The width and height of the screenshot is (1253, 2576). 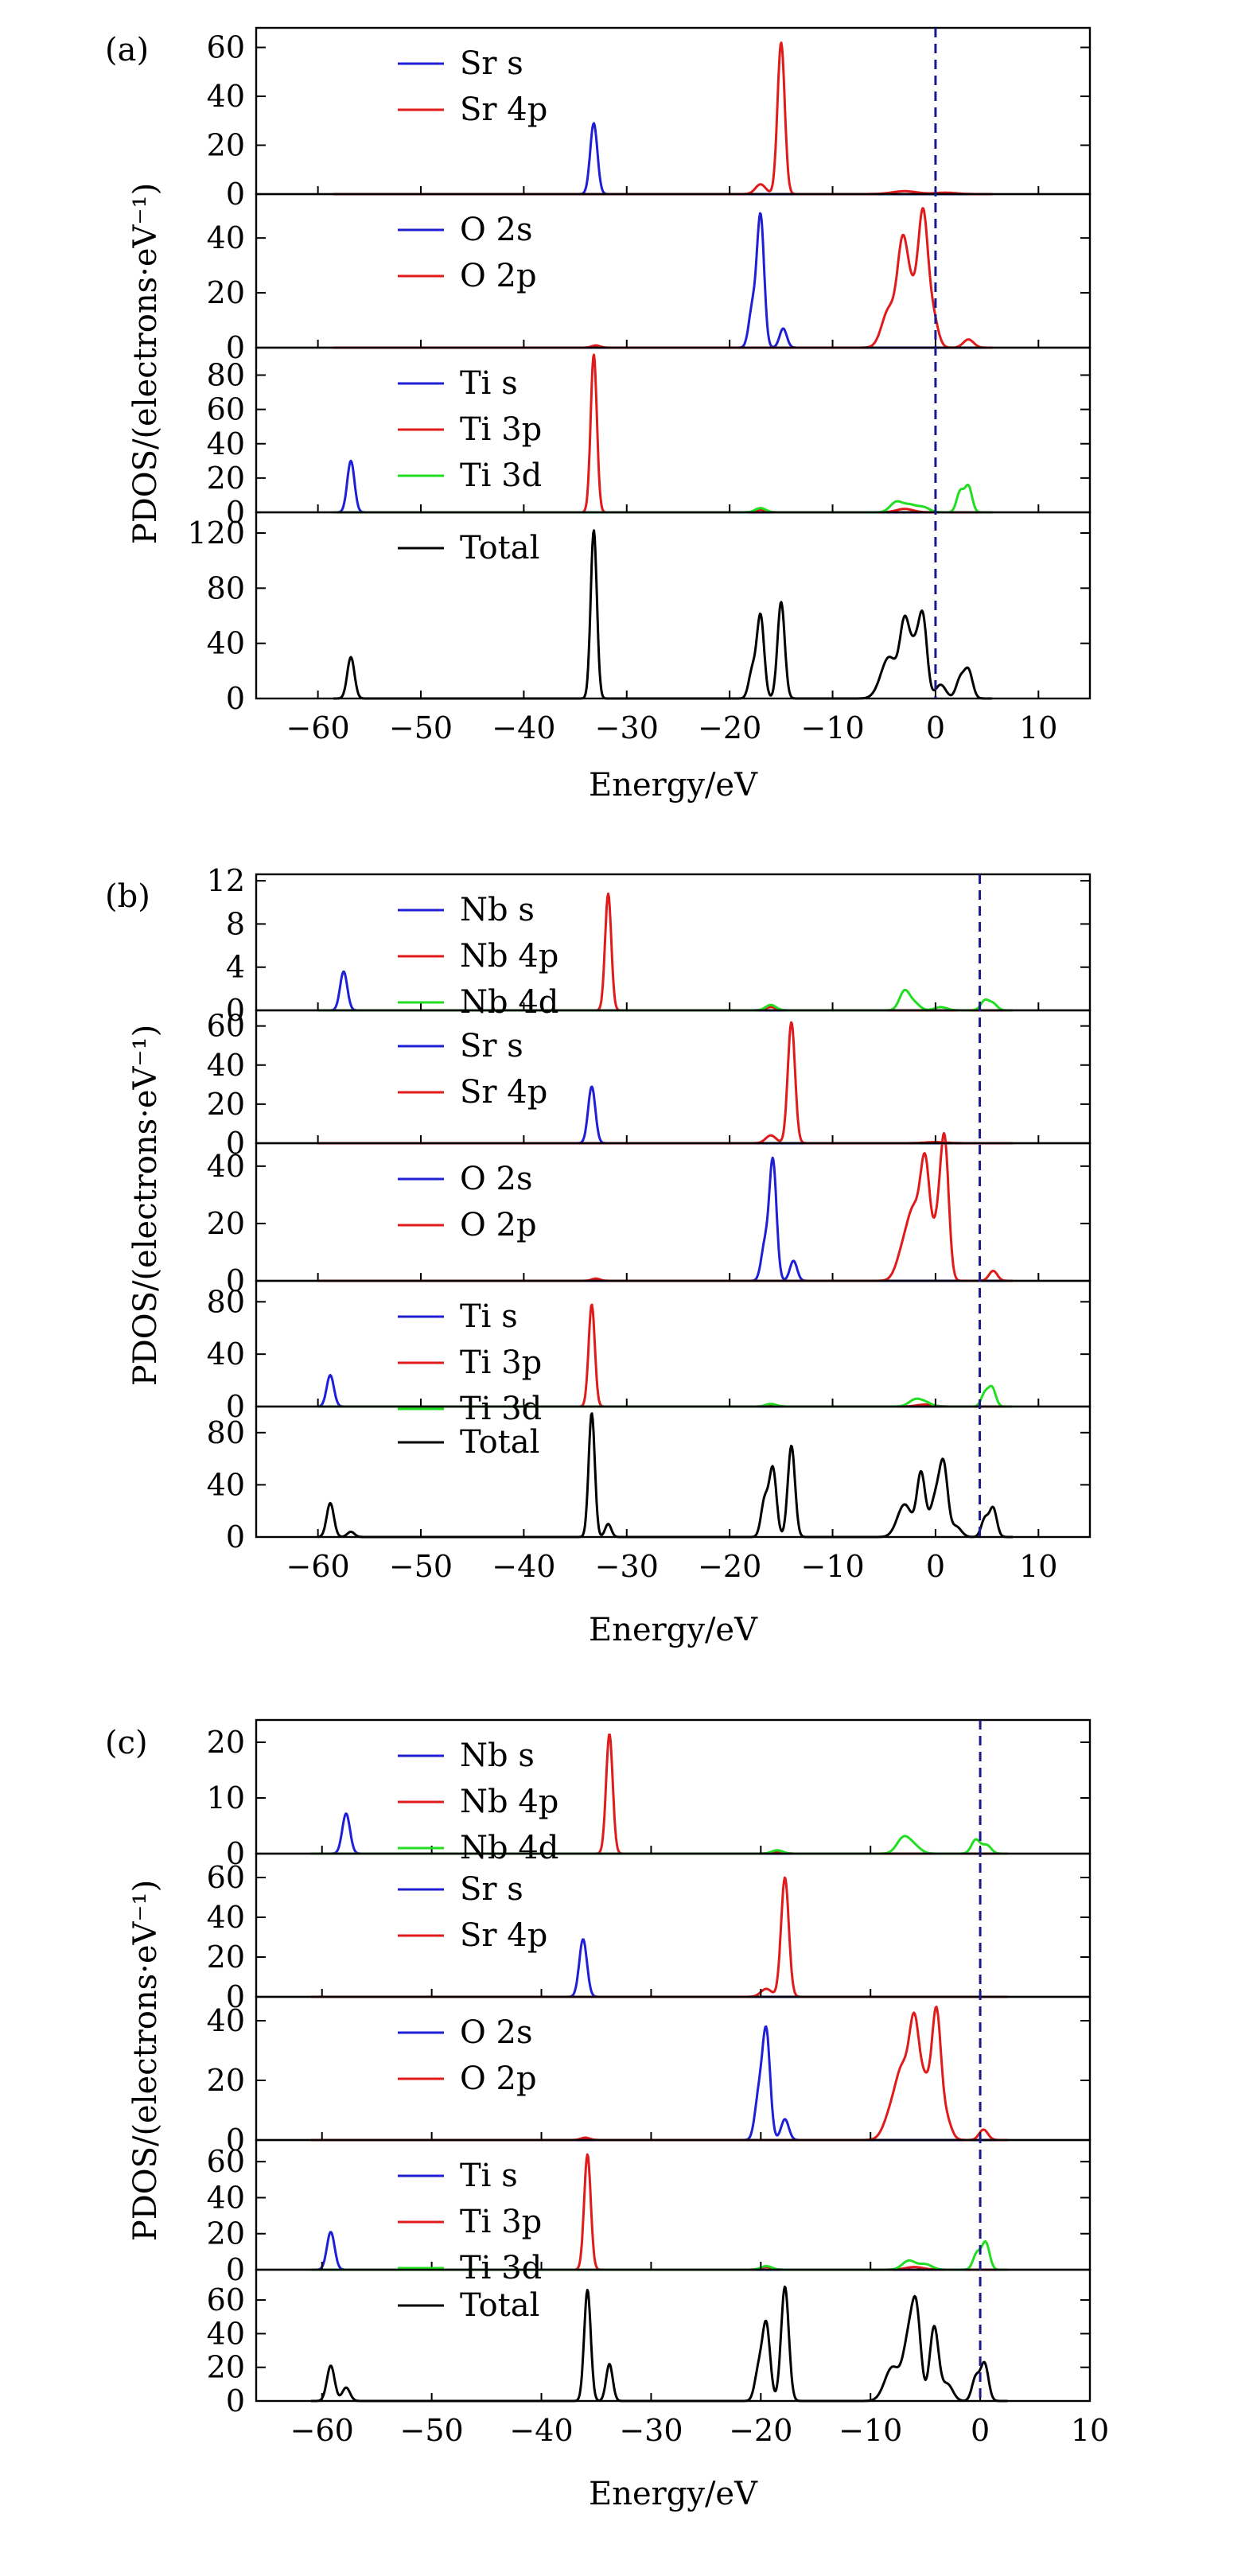 I want to click on subplot-1: 0 20 40 60 Sr s Sr 4p, so click(x=650, y=119).